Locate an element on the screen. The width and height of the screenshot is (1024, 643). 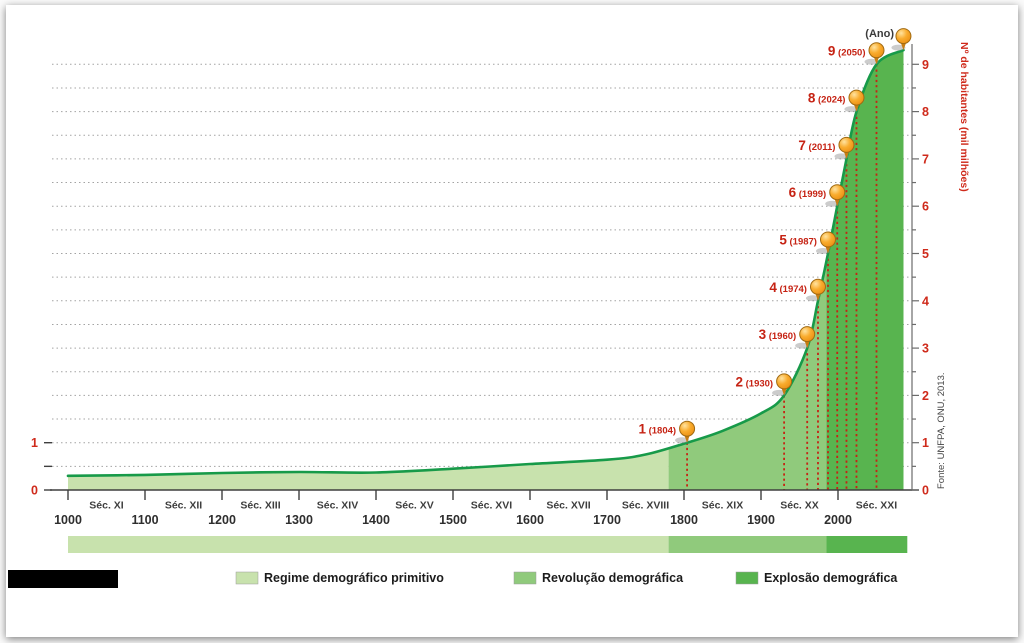
legend-label-primitive: Regime demográfico primitivo is located at coordinates (354, 578).